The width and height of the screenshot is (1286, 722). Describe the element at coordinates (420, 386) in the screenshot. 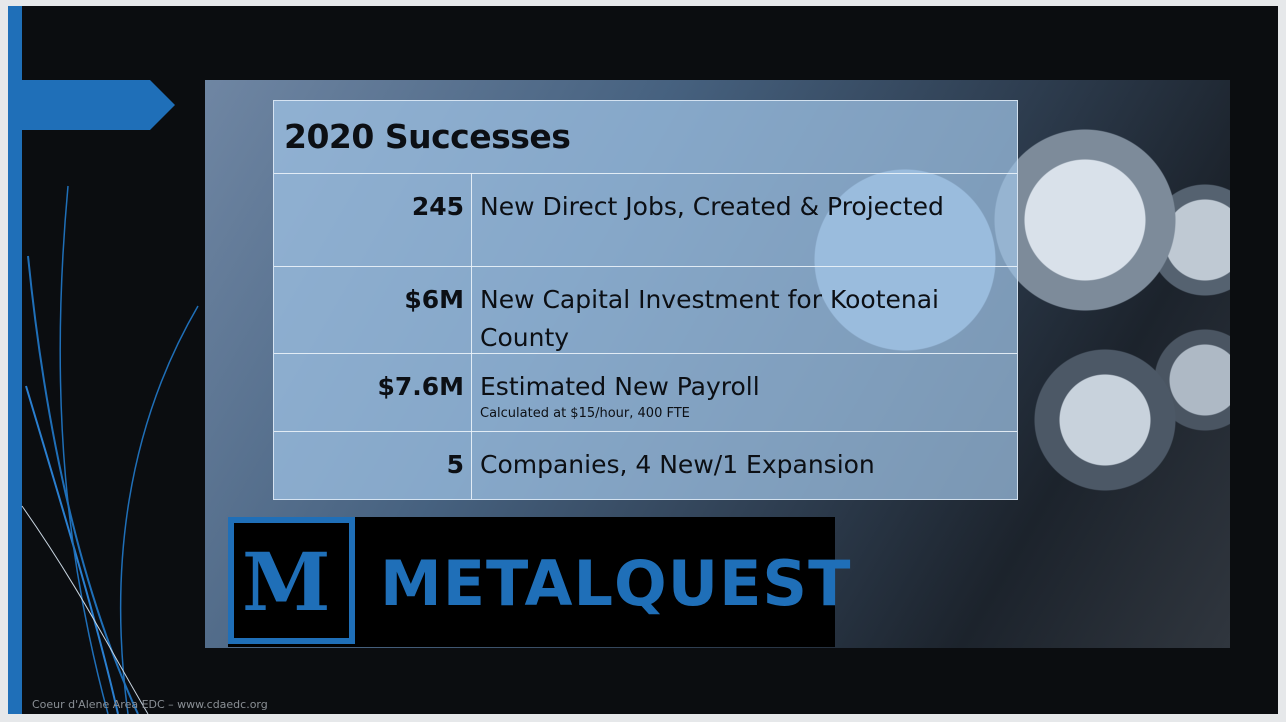

I see `figure: $7.6M` at that location.